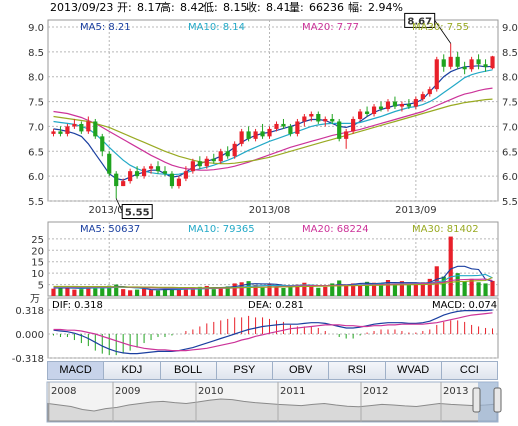  I want to click on navigator-right-handle, so click(497, 400).